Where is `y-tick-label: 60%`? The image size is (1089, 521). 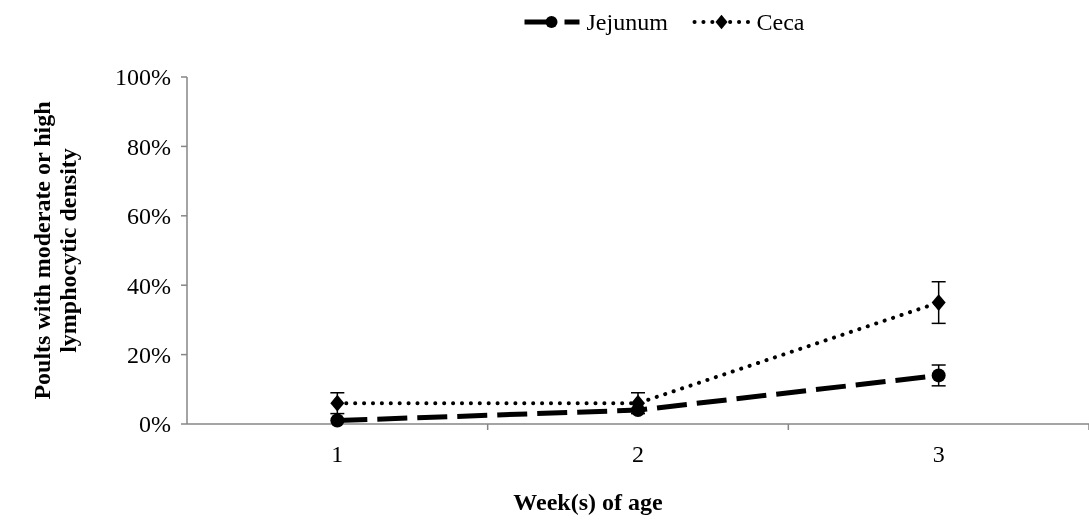 y-tick-label: 60% is located at coordinates (149, 216).